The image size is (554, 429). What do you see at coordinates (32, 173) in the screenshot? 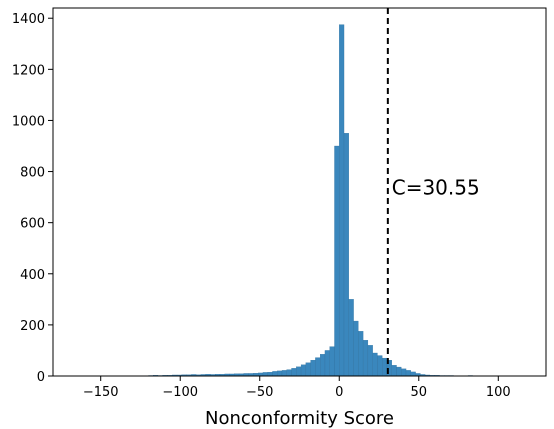
I see `y-tick-label: 800` at bounding box center [32, 173].